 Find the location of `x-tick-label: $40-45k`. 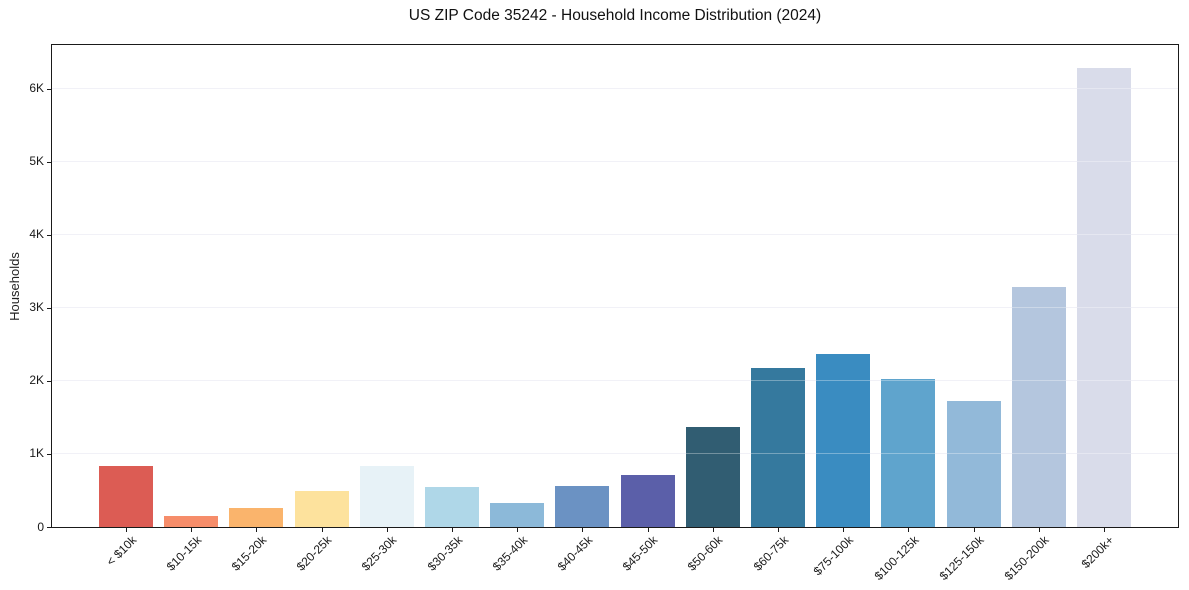

x-tick-label: $40-45k is located at coordinates (575, 553).